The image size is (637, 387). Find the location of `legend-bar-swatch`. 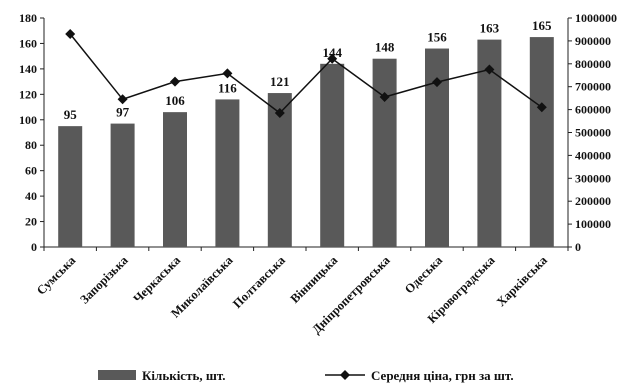

legend-bar-swatch is located at coordinates (117, 375).